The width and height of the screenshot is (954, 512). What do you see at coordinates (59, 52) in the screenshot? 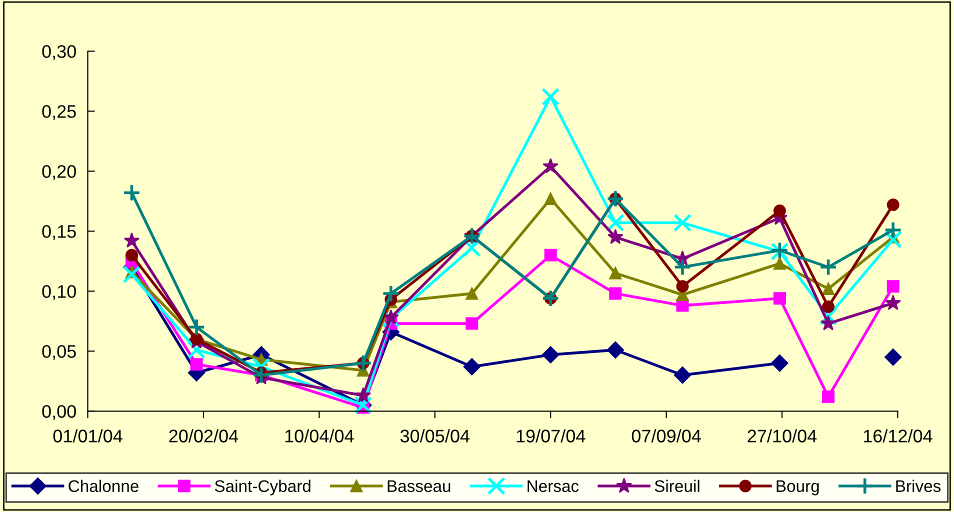
I see `y-tick-label: 0,30` at bounding box center [59, 52].